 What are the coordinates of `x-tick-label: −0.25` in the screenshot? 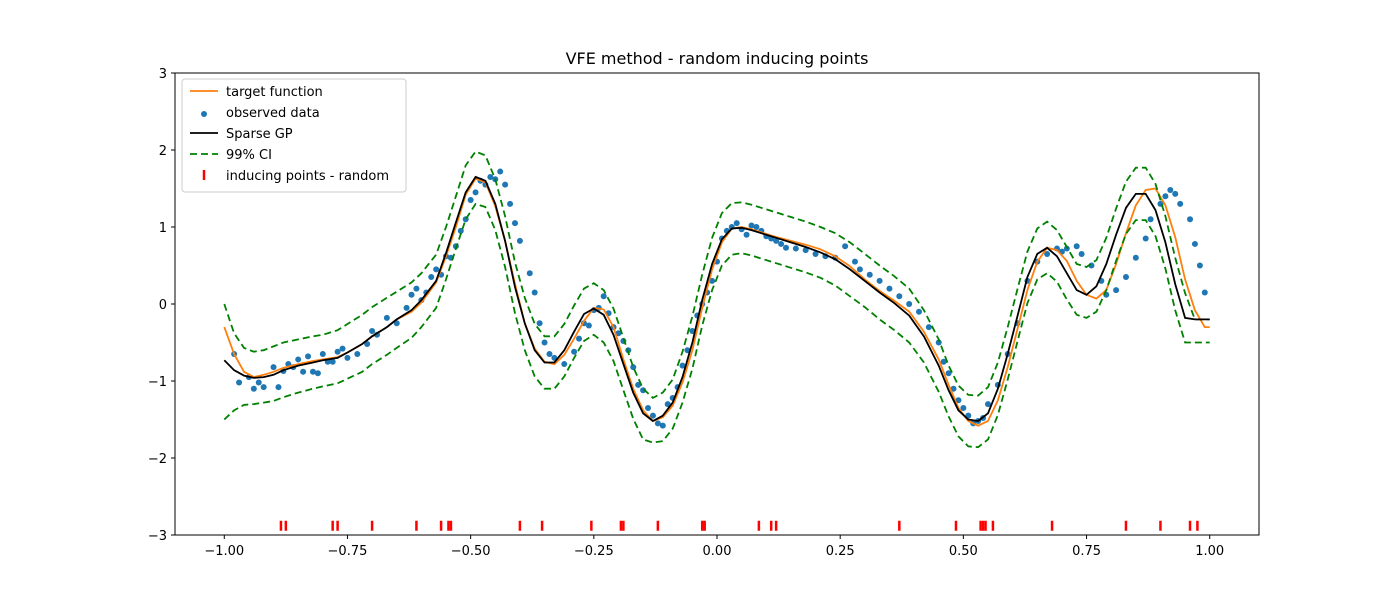 It's located at (594, 551).